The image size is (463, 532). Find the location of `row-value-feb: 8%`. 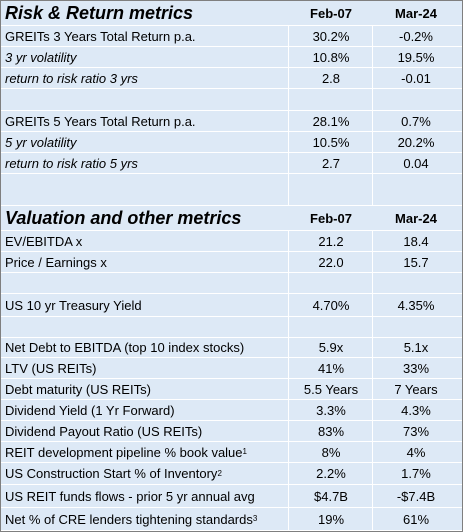

row-value-feb: 8% is located at coordinates (331, 452).